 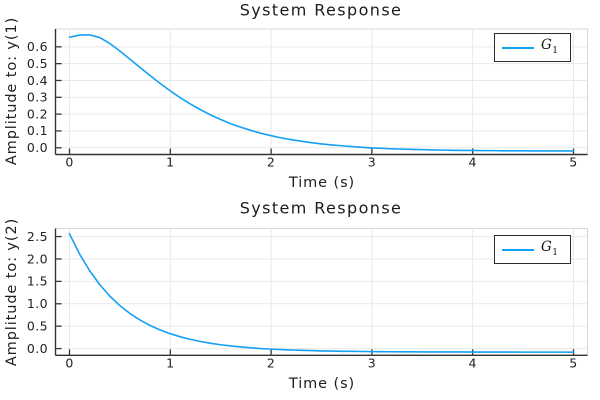 What do you see at coordinates (321, 10) in the screenshot?
I see `plot1-title: System Response` at bounding box center [321, 10].